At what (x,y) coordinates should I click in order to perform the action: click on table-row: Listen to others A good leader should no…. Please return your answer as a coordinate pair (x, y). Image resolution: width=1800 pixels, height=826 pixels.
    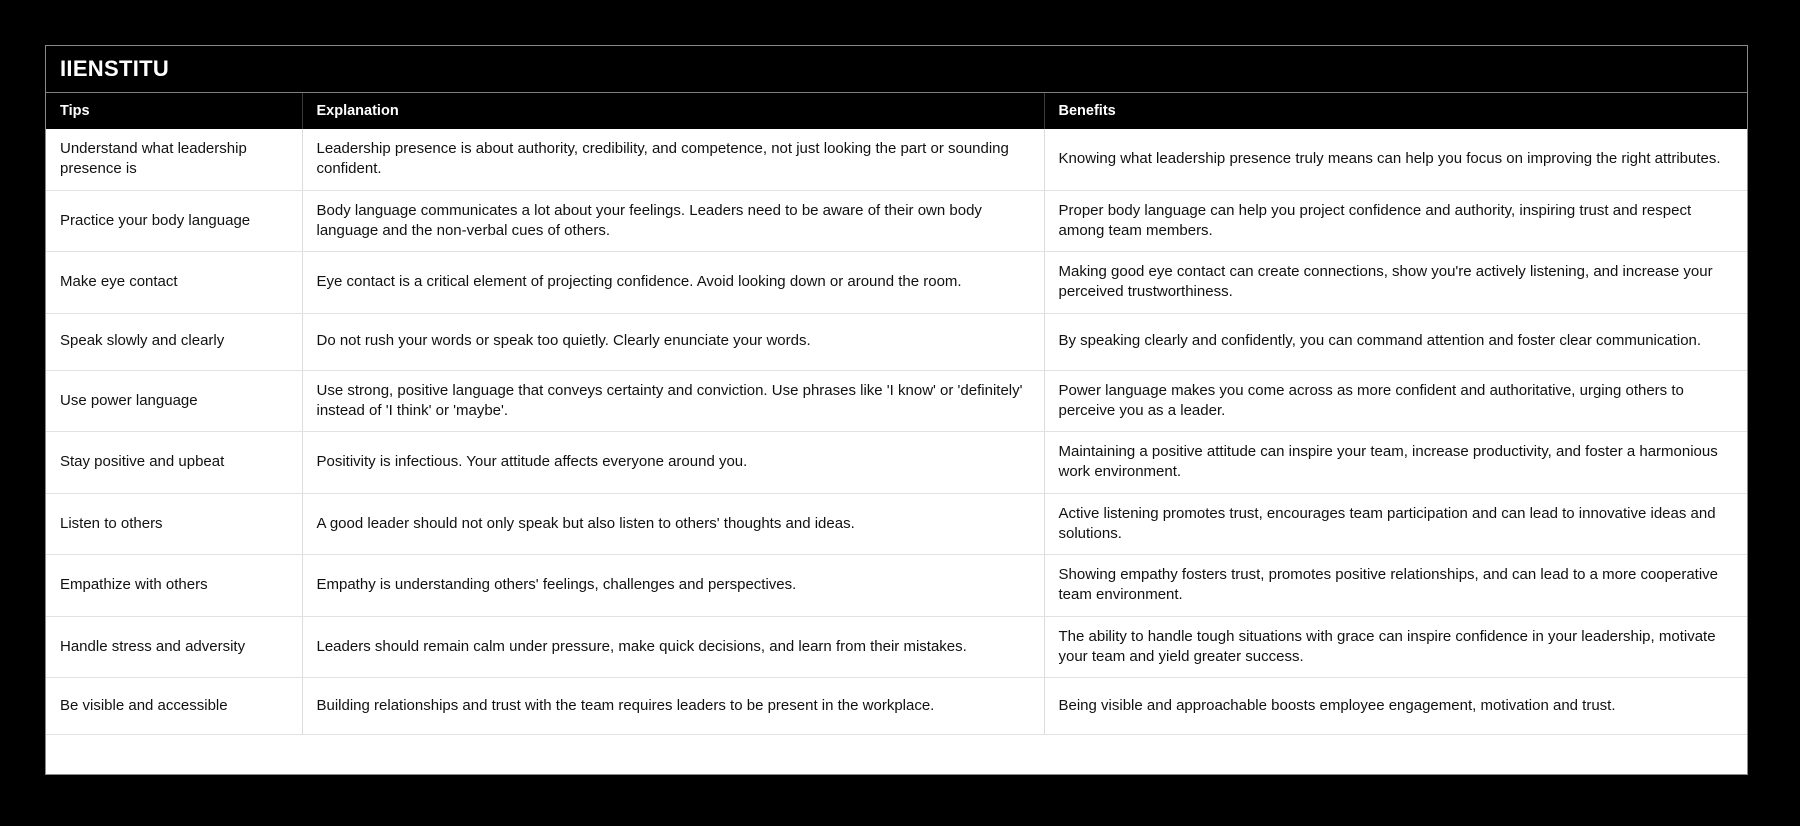
    Looking at the image, I should click on (896, 524).